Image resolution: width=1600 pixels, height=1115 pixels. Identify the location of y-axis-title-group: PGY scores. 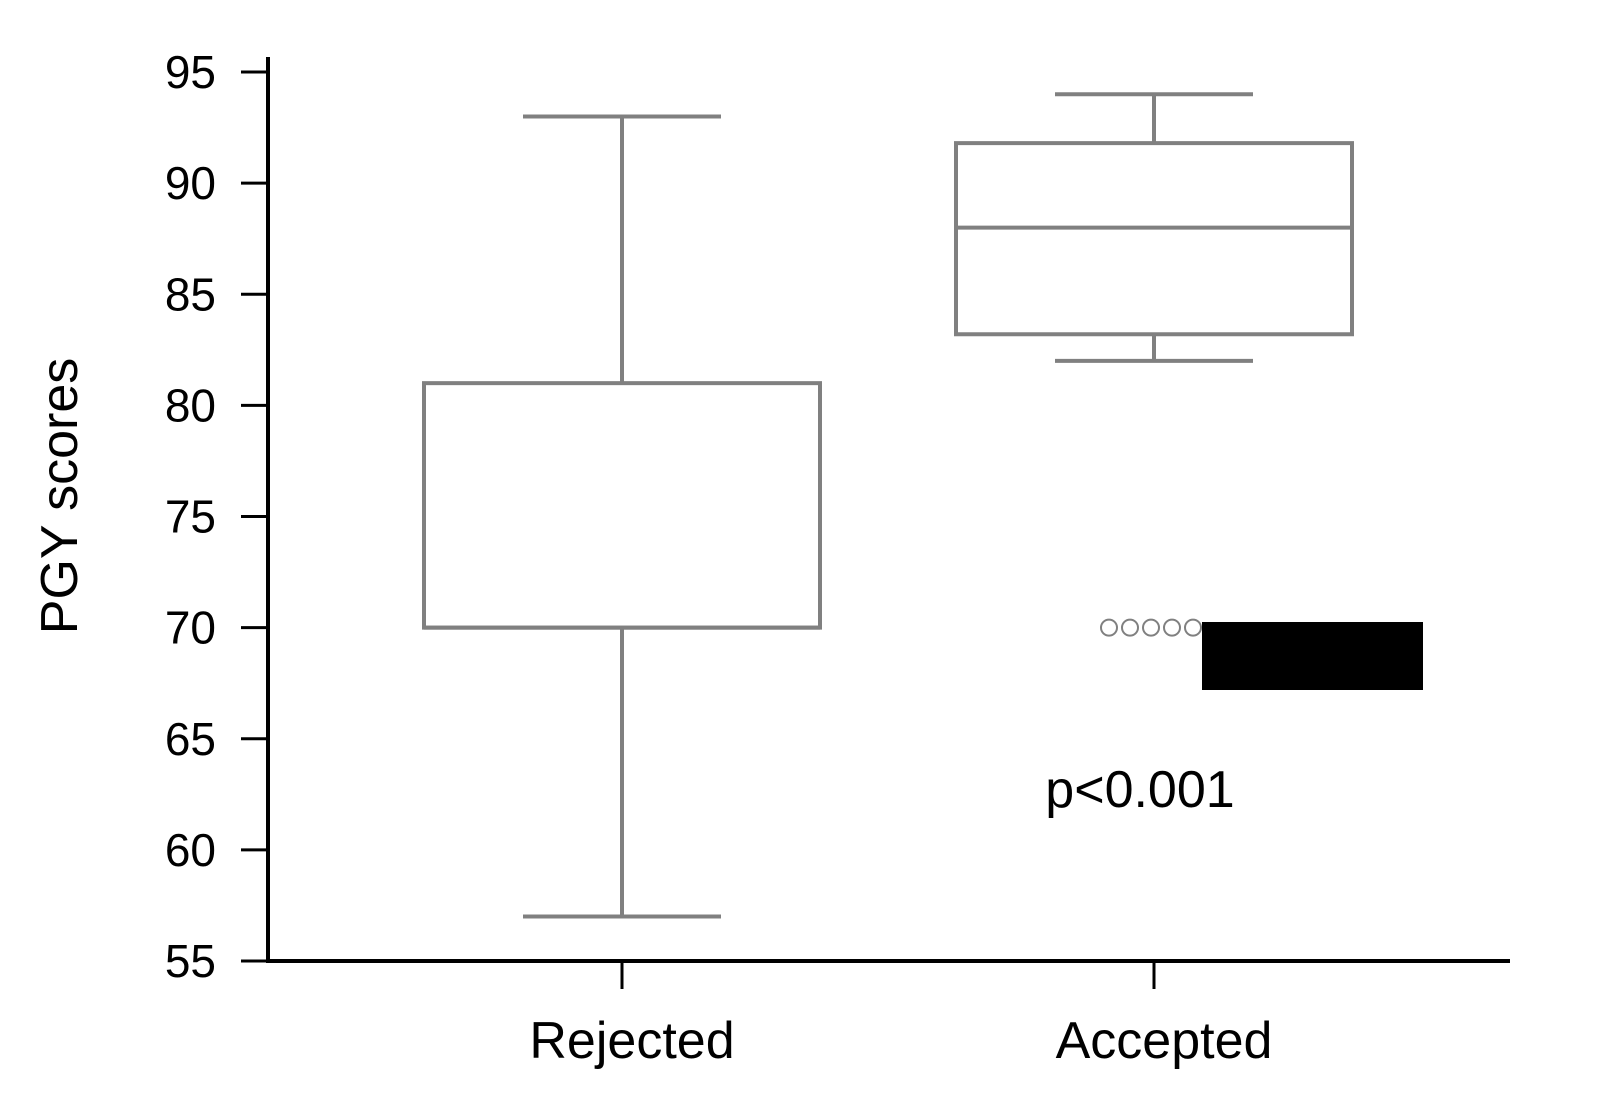
(60, 496).